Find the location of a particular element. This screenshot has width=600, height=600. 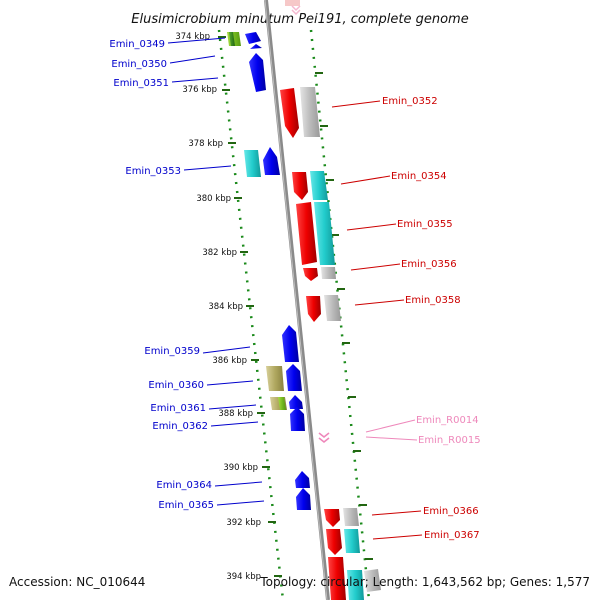

rna-feature is located at coordinates (324, 438).